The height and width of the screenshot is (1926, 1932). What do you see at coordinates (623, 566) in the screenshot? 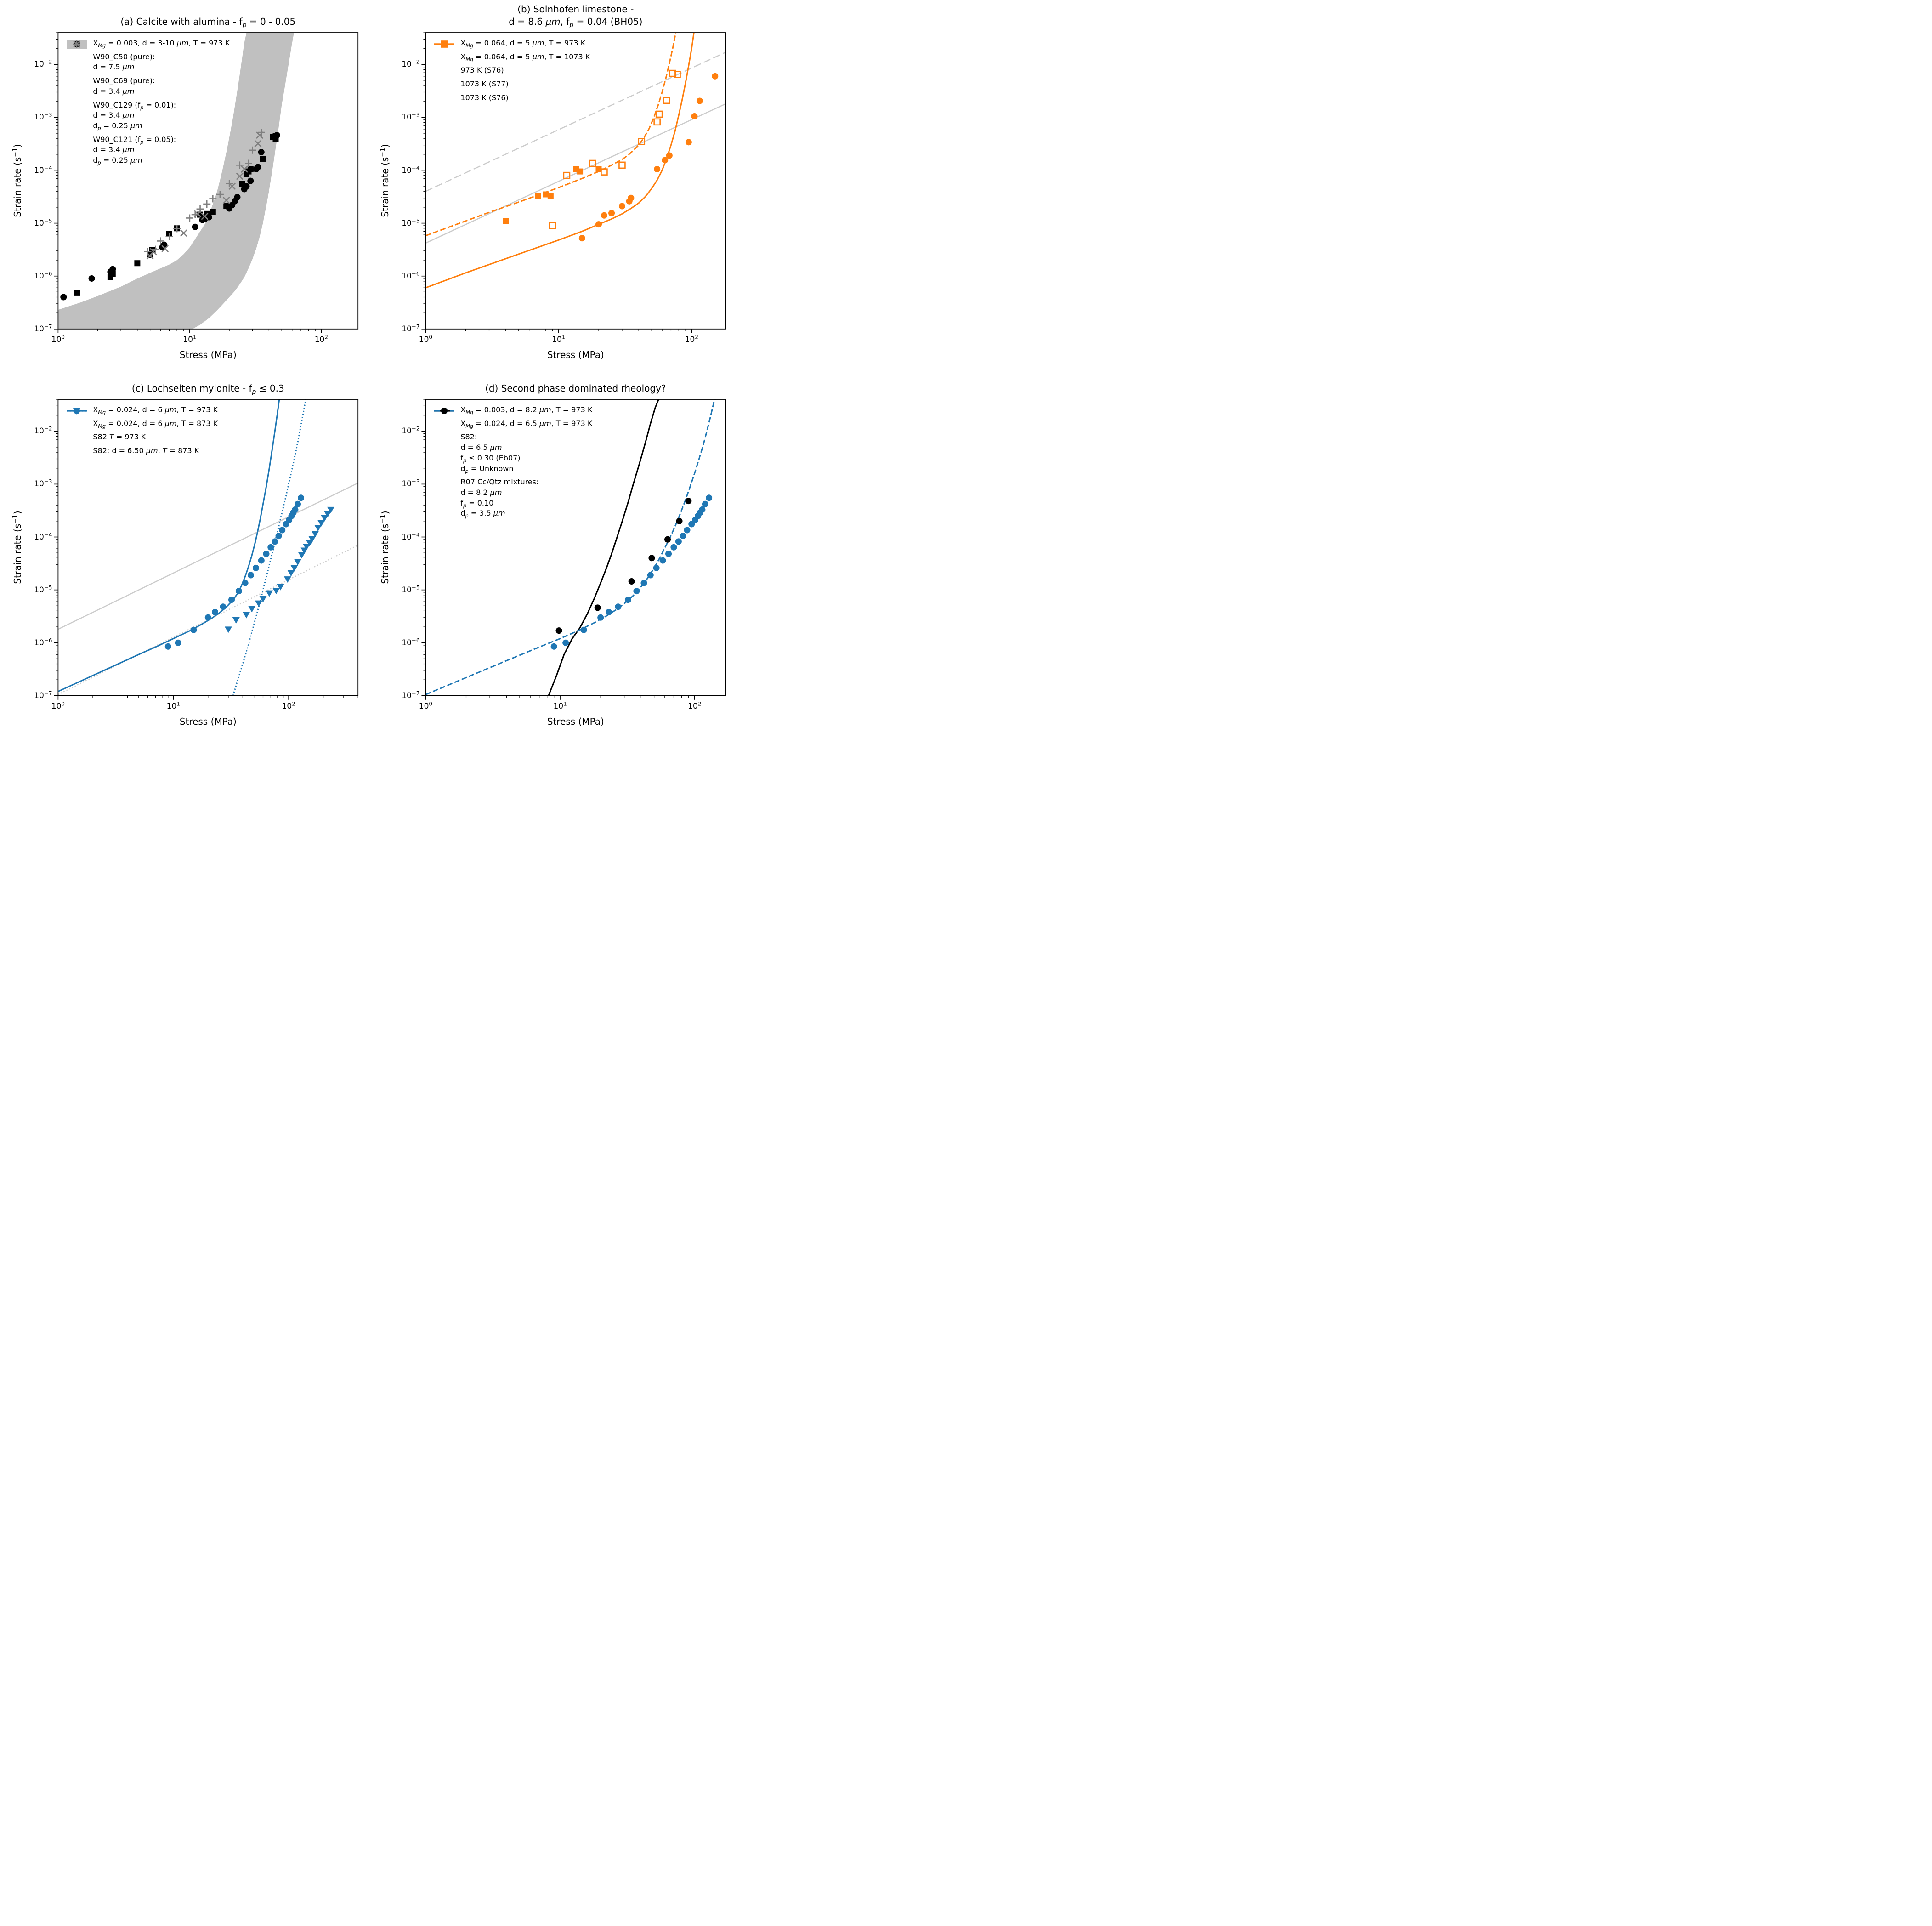
I see `series-R07-CcQtz` at bounding box center [623, 566].